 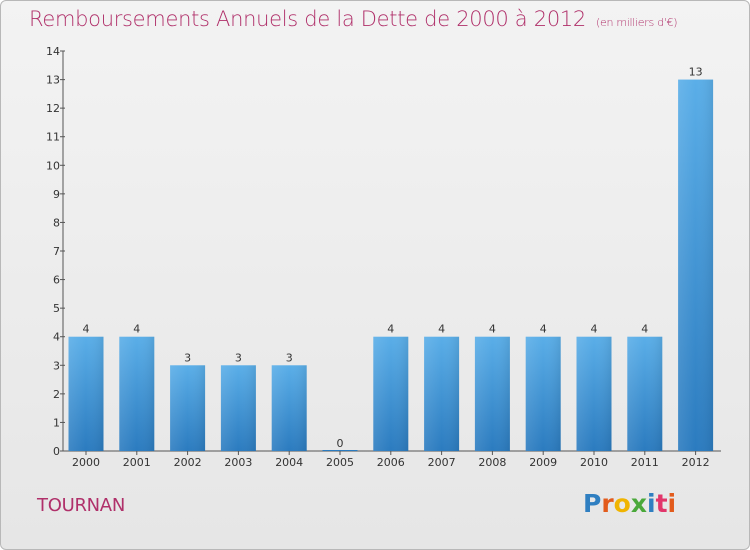 I want to click on y-tick-label: 14, so click(x=53, y=51).